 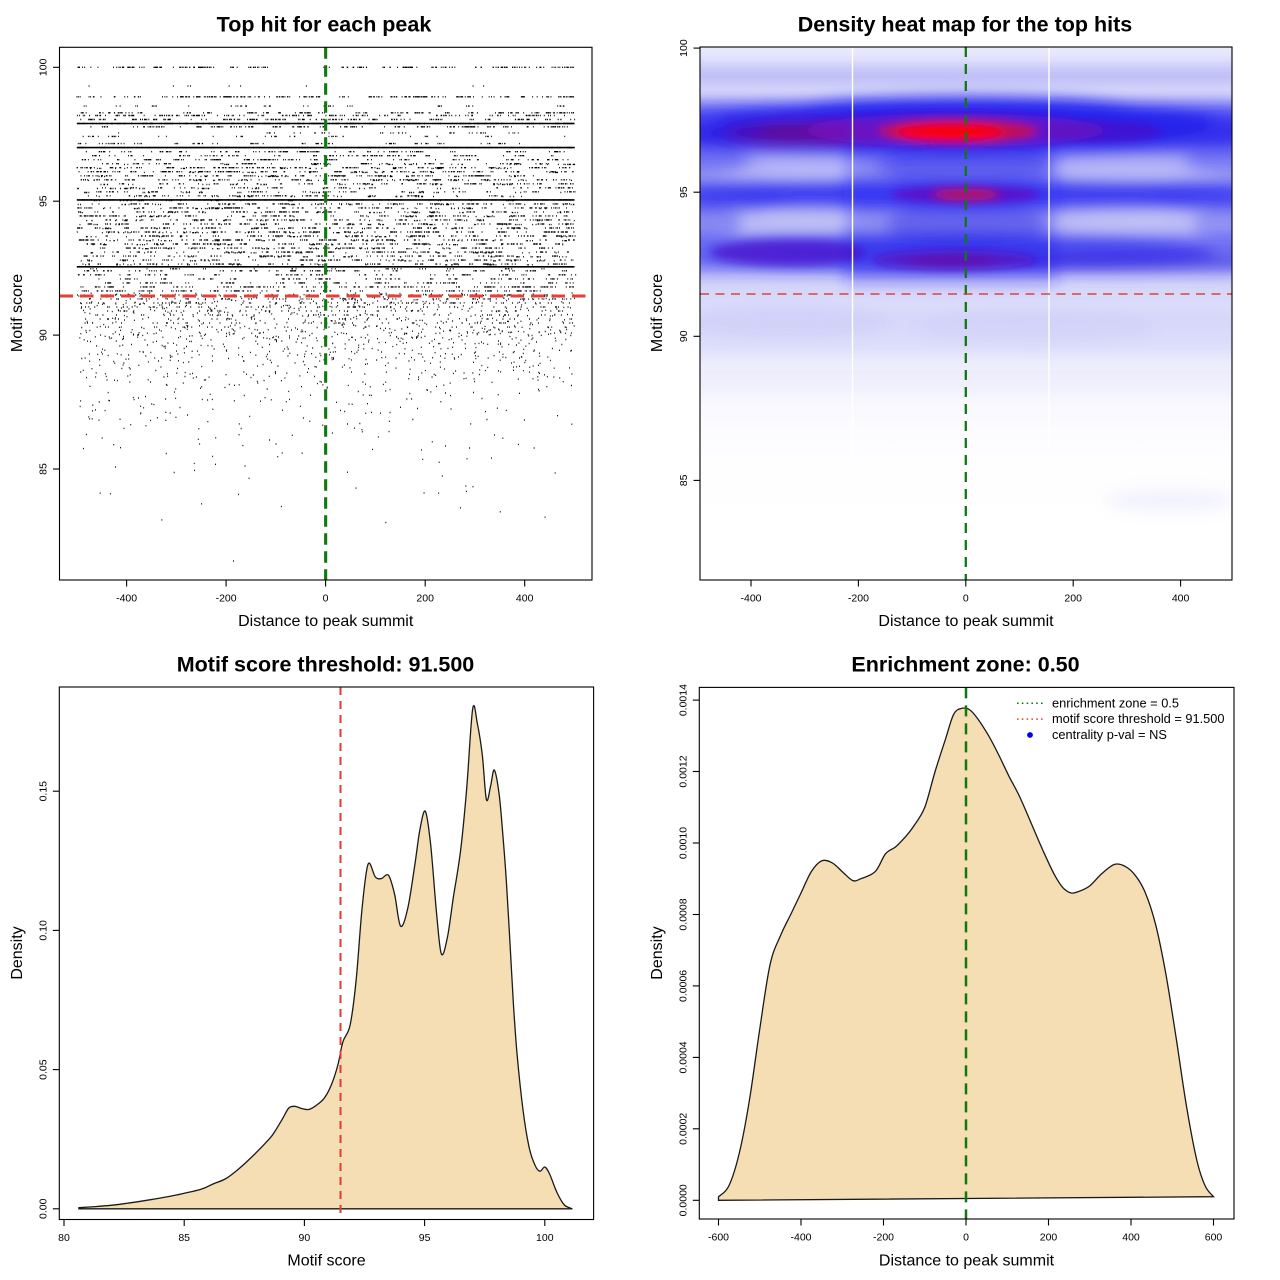 I want to click on svg-text: 0.0002, so click(x=683, y=1129).